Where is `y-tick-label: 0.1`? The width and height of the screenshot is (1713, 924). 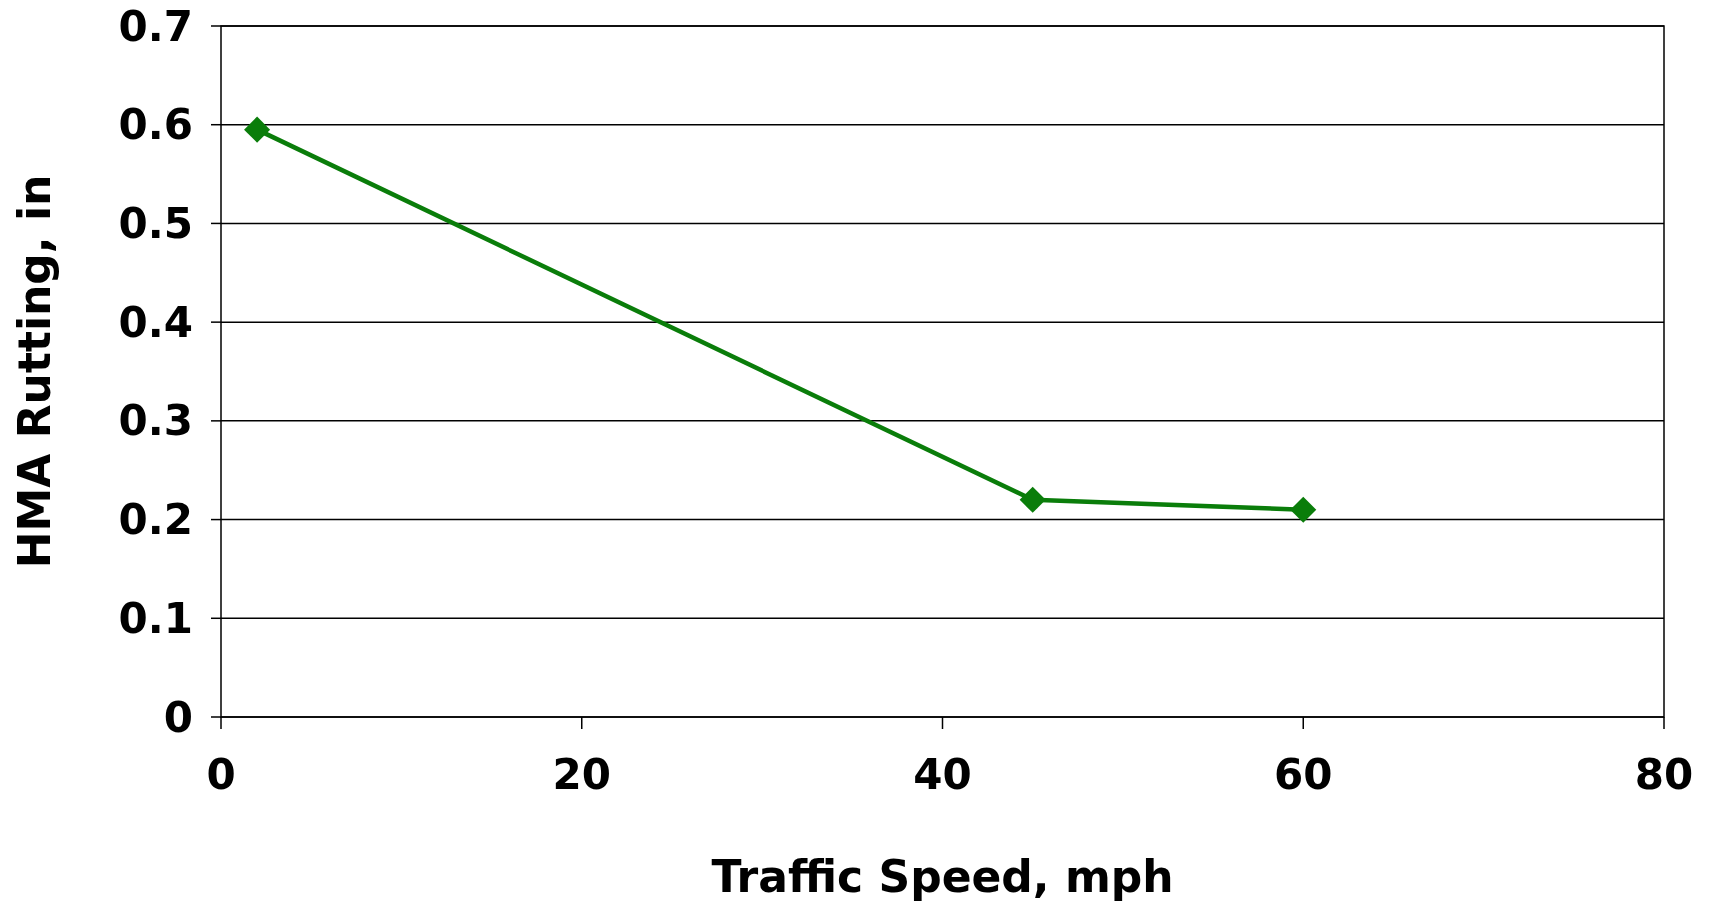
y-tick-label: 0.1 is located at coordinates (155, 618).